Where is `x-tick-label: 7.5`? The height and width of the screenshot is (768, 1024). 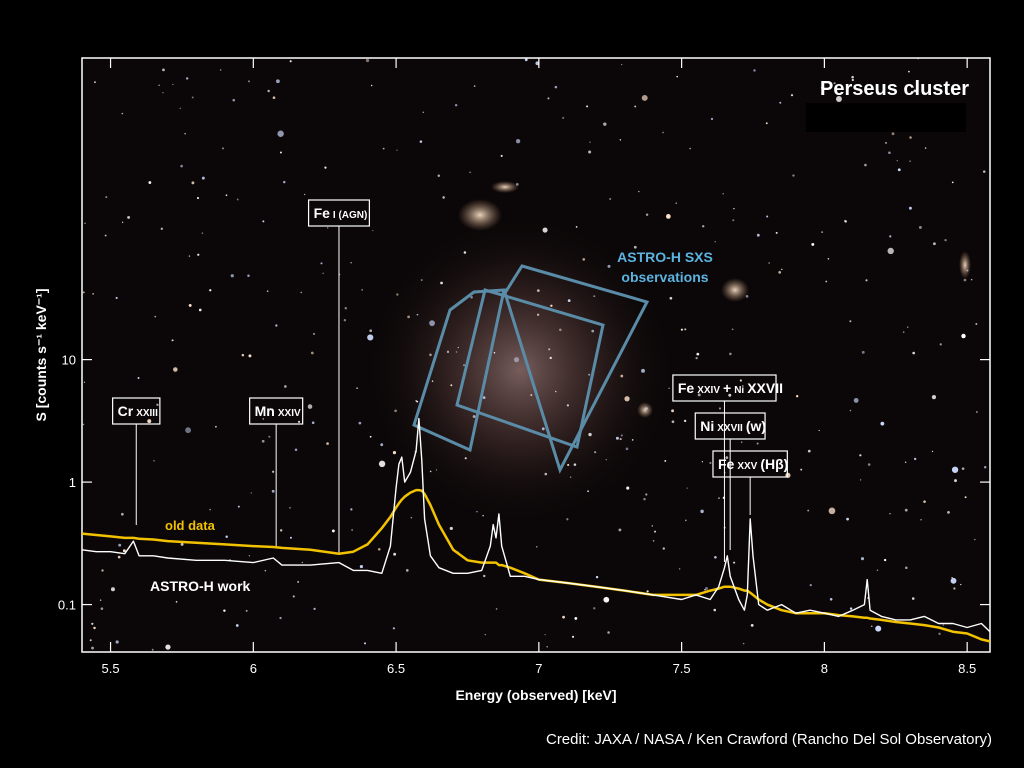
x-tick-label: 7.5 is located at coordinates (682, 668).